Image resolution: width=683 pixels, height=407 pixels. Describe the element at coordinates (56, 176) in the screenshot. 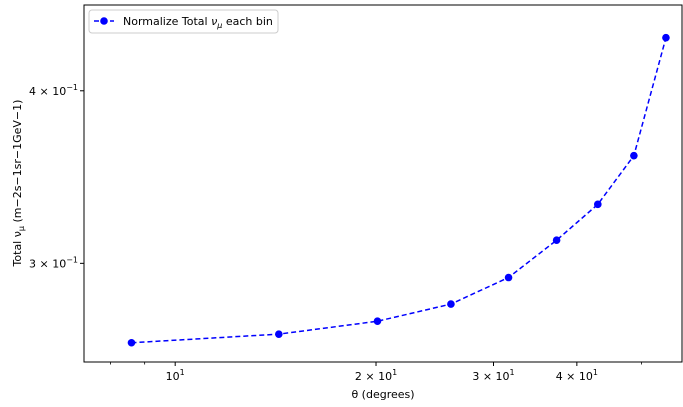

I see `y-axis: 3 × 10−1 4 × 10−1` at that location.